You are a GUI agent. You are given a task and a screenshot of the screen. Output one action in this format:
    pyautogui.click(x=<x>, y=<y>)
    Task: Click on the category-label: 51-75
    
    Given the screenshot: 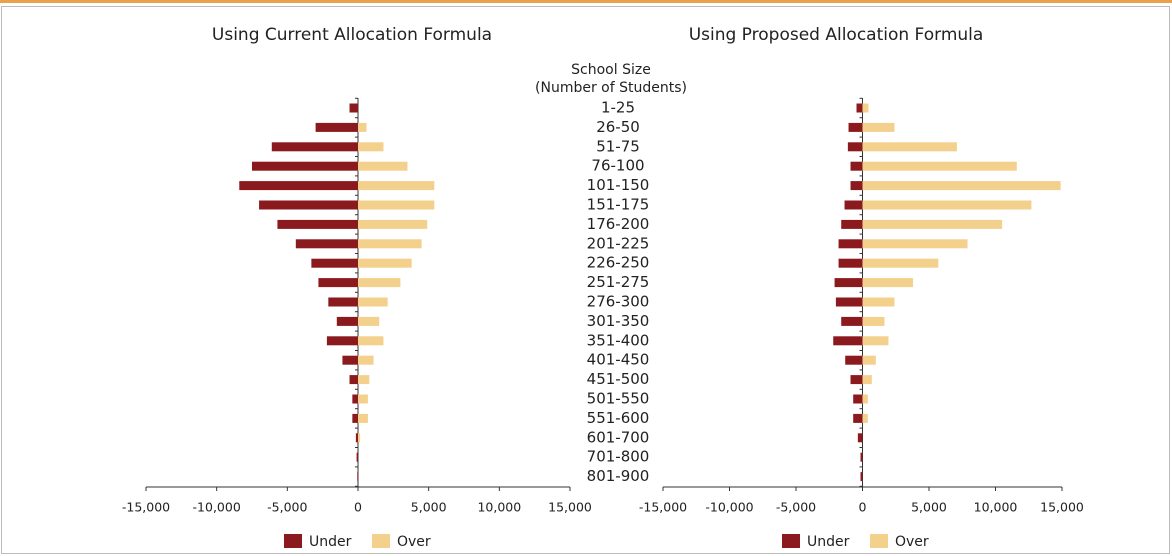 What is the action you would take?
    pyautogui.click(x=618, y=146)
    